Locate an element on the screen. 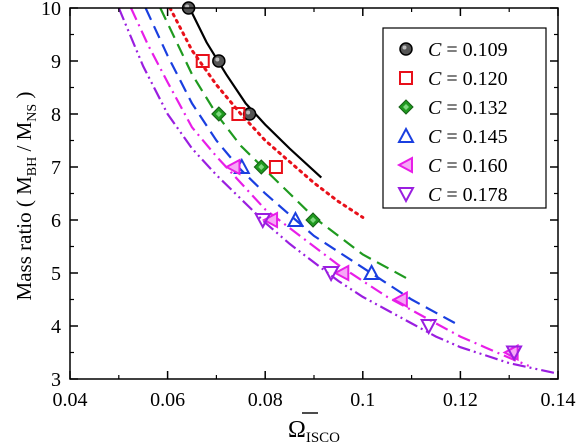  y-tick-label: 9 is located at coordinates (56, 62).